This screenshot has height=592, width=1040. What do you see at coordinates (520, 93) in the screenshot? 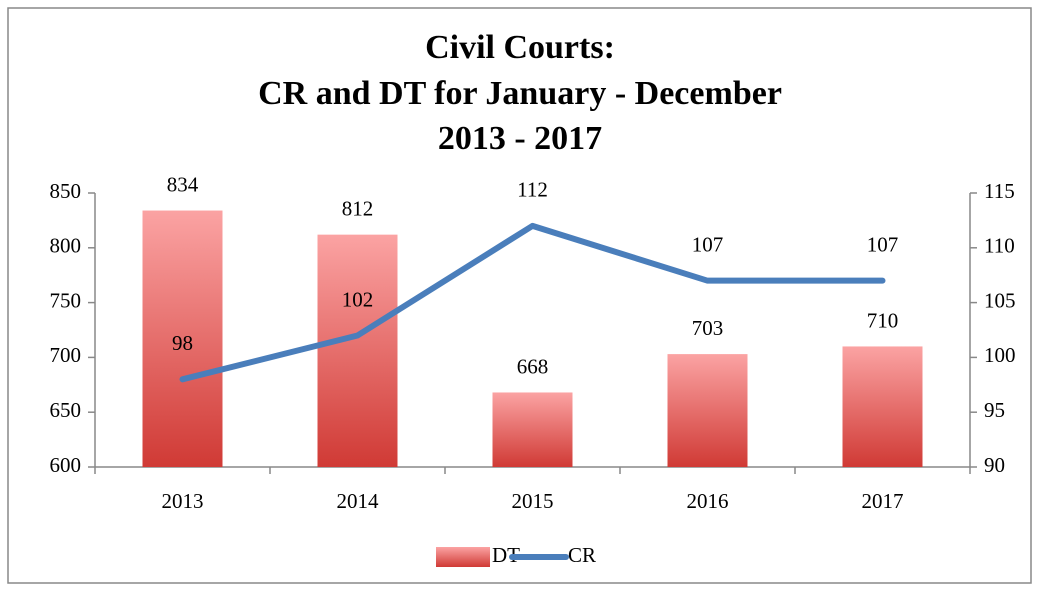
I see `chart-title: CR and DT for January - December` at bounding box center [520, 93].